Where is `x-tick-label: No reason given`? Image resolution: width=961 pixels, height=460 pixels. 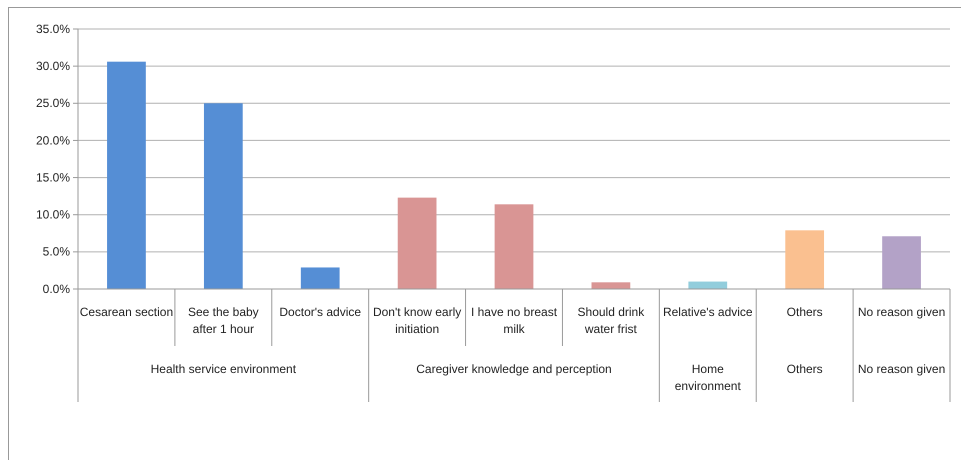
x-tick-label: No reason given is located at coordinates (902, 312).